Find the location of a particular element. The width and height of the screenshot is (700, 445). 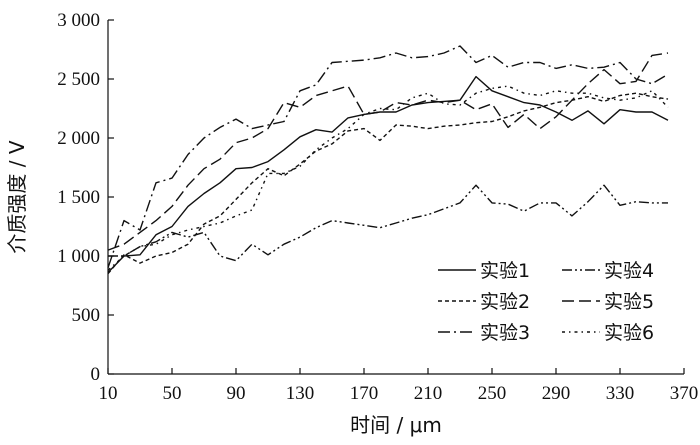

y-tick-label: 0 is located at coordinates (96, 374).